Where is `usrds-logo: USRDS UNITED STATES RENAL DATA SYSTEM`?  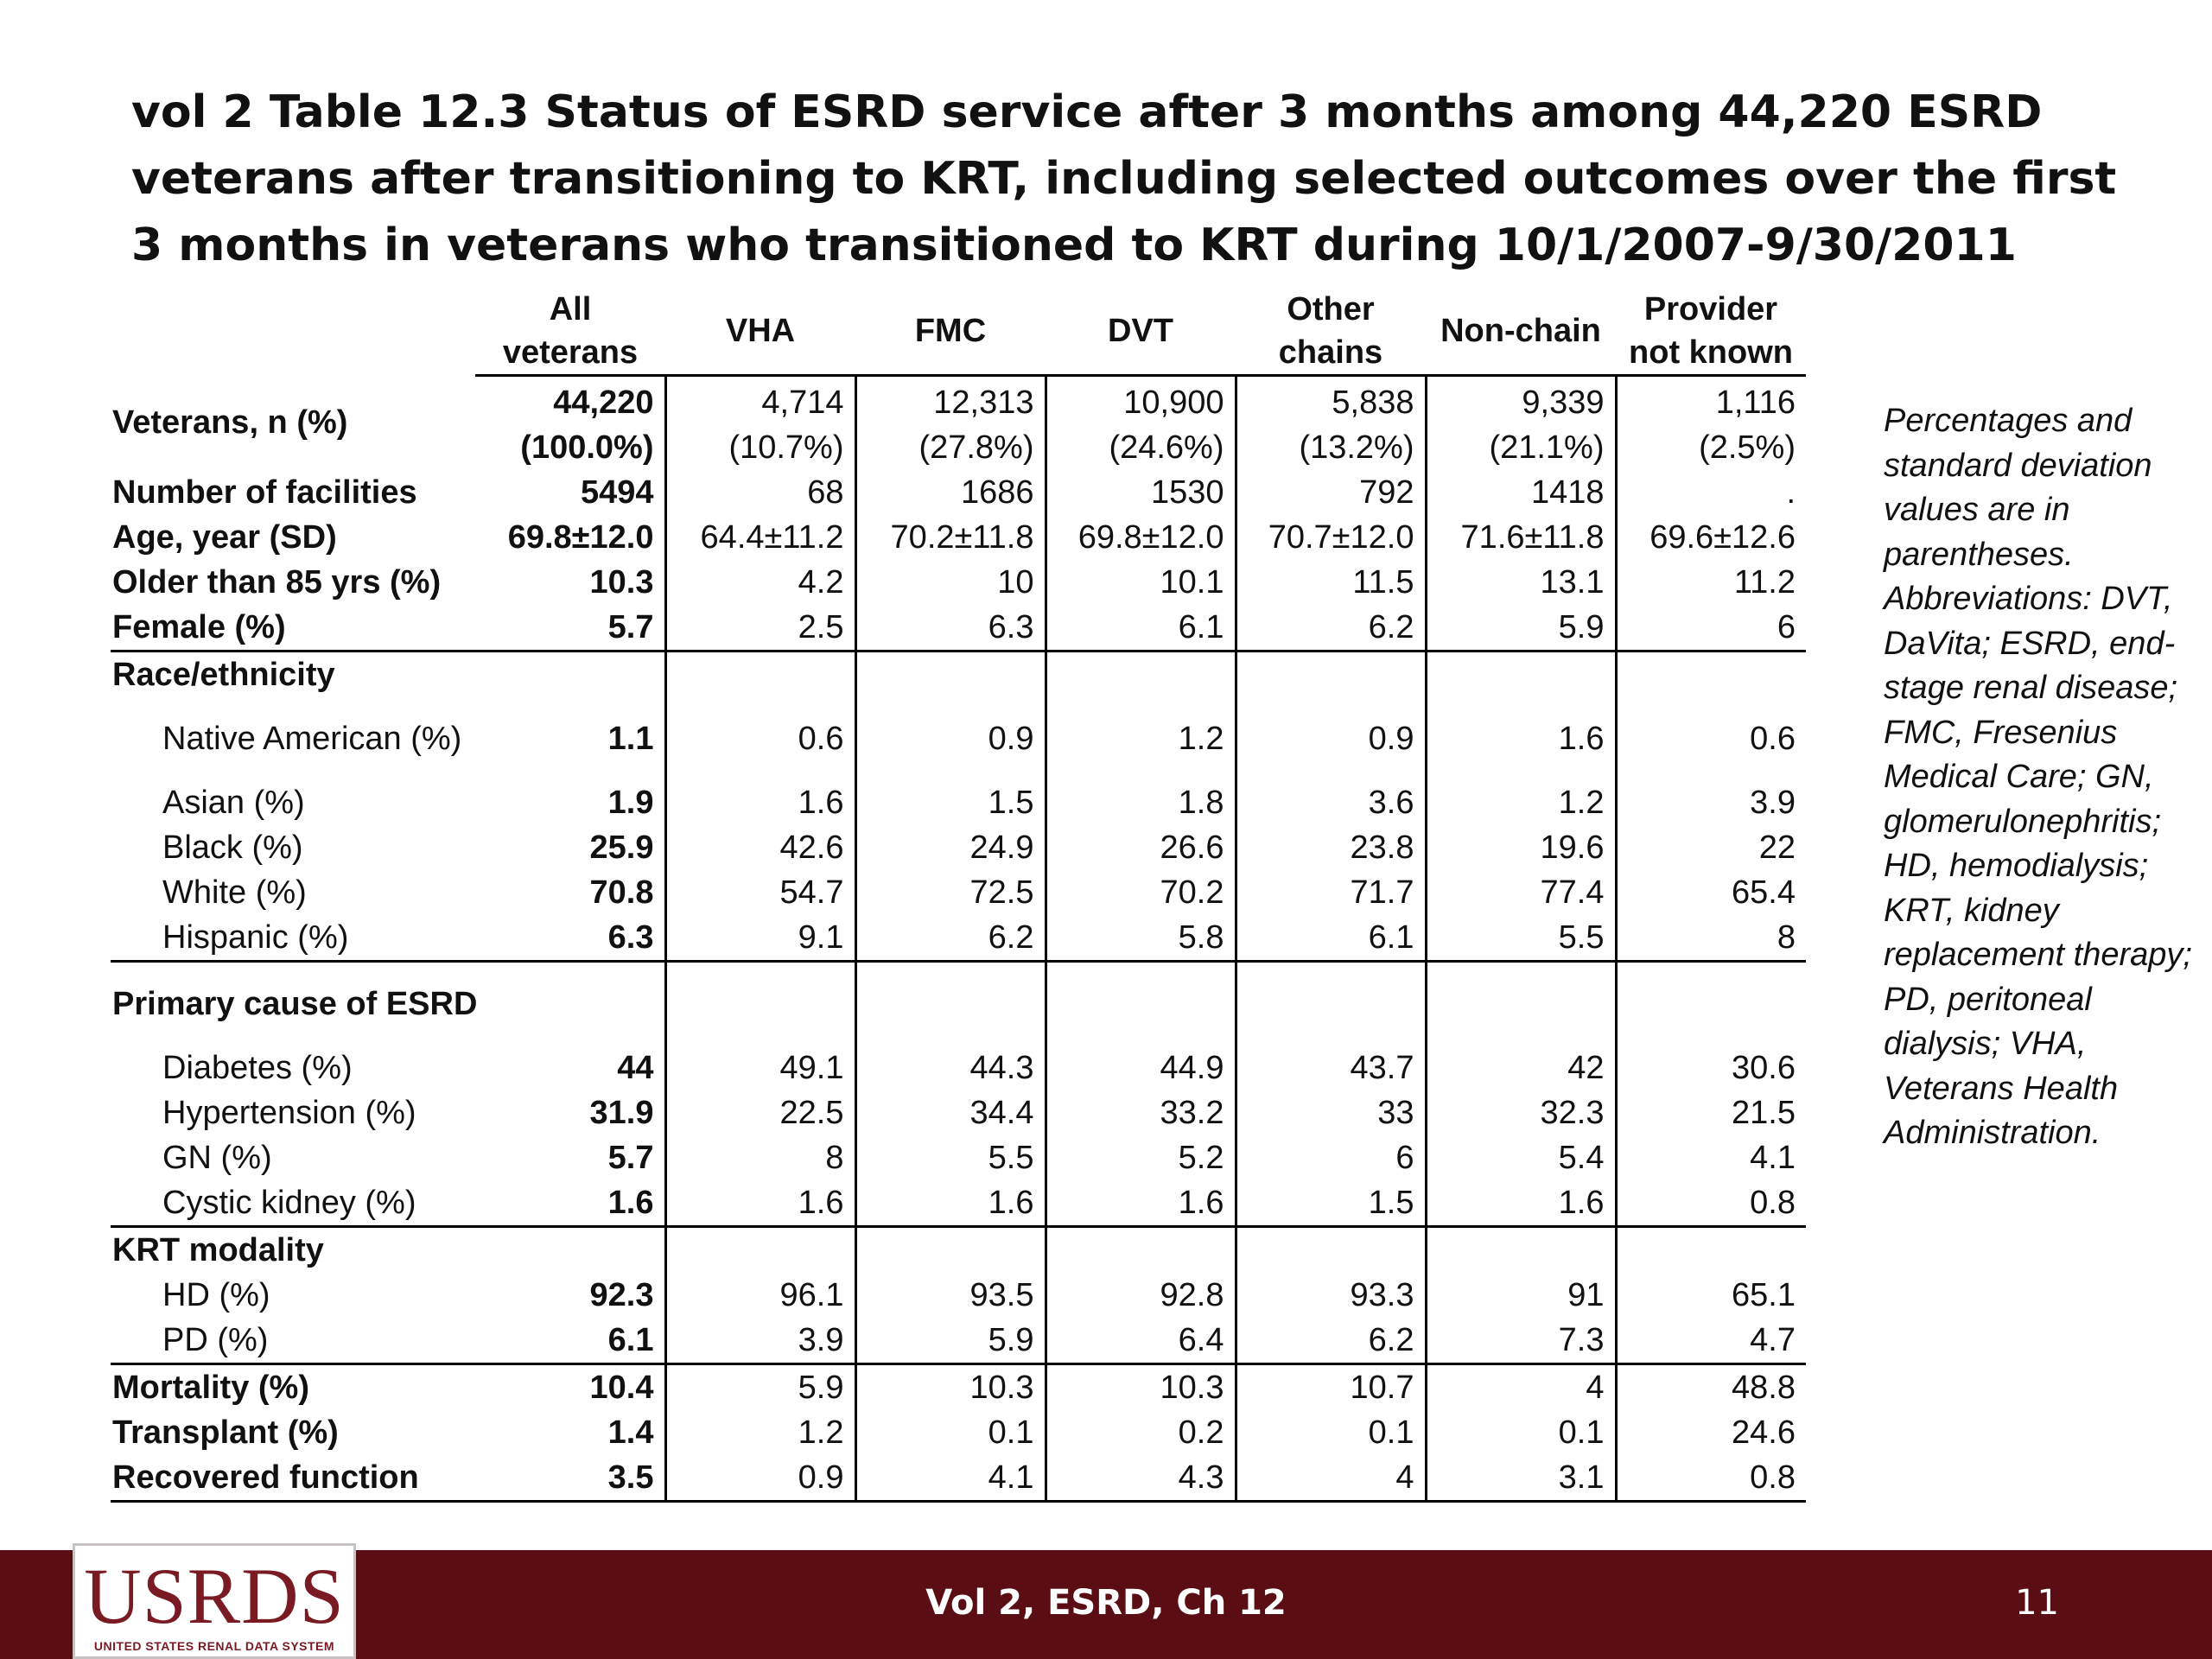
usrds-logo: USRDS UNITED STATES RENAL DATA SYSTEM is located at coordinates (214, 1601).